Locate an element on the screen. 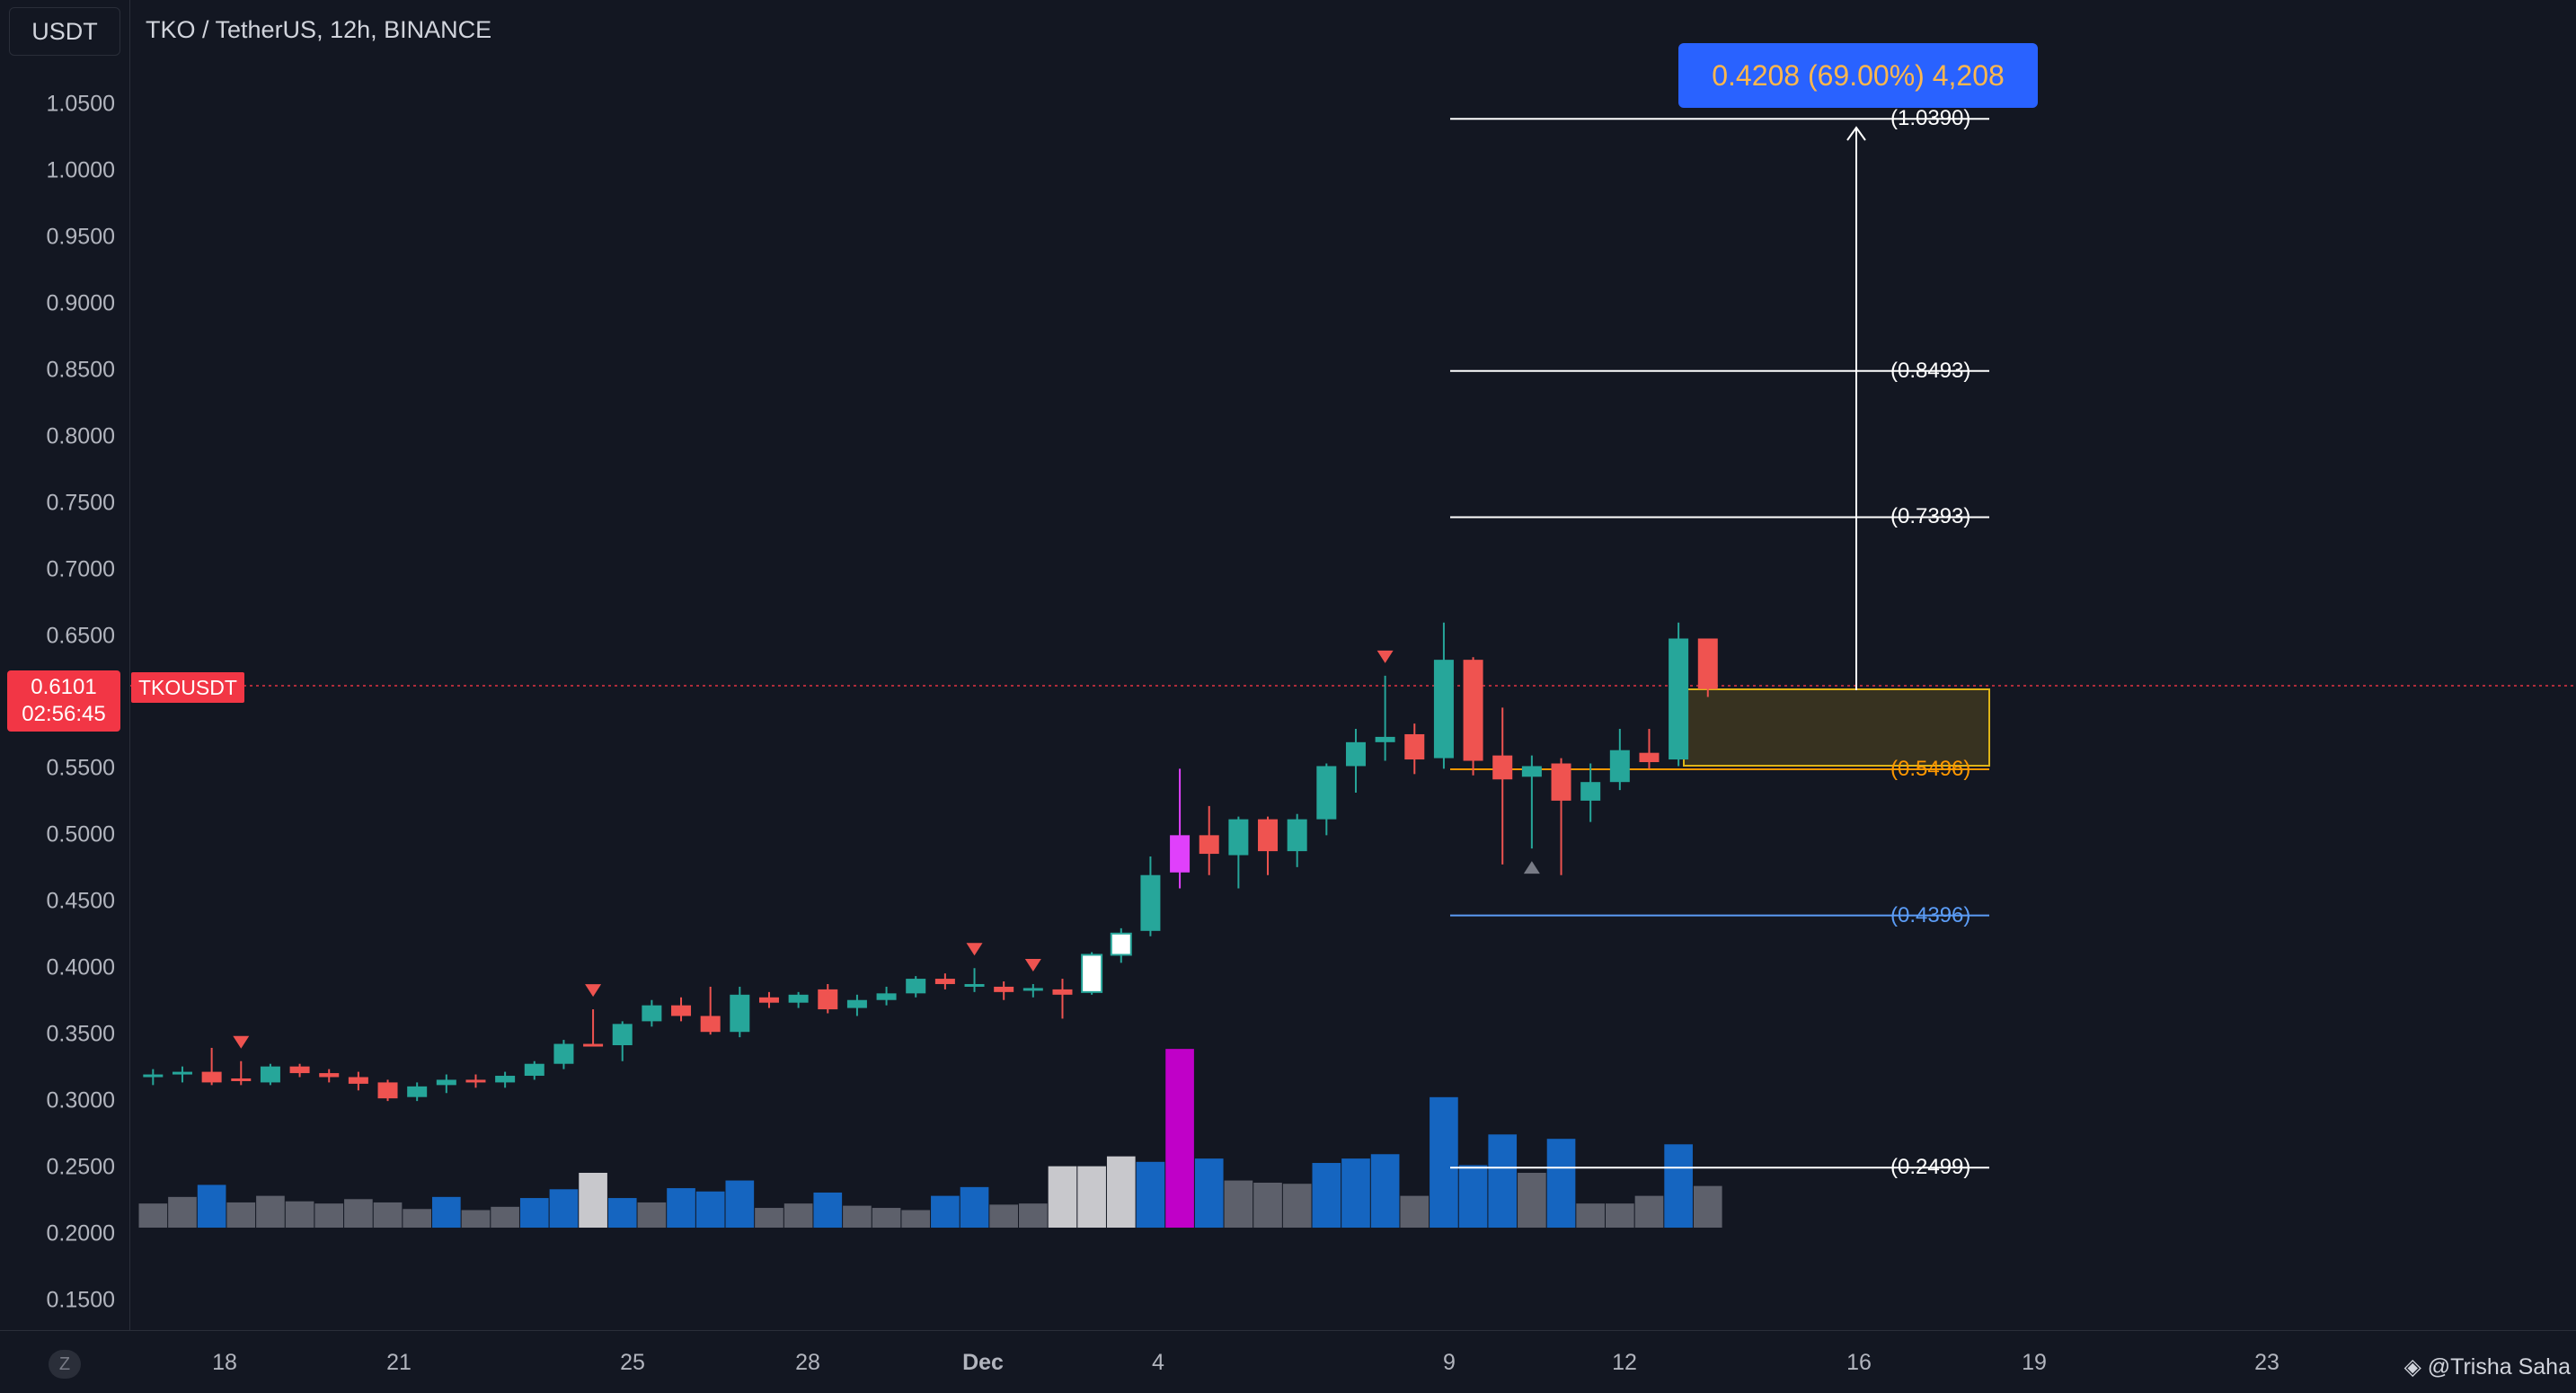  measure-arrow-head is located at coordinates (1856, 133).